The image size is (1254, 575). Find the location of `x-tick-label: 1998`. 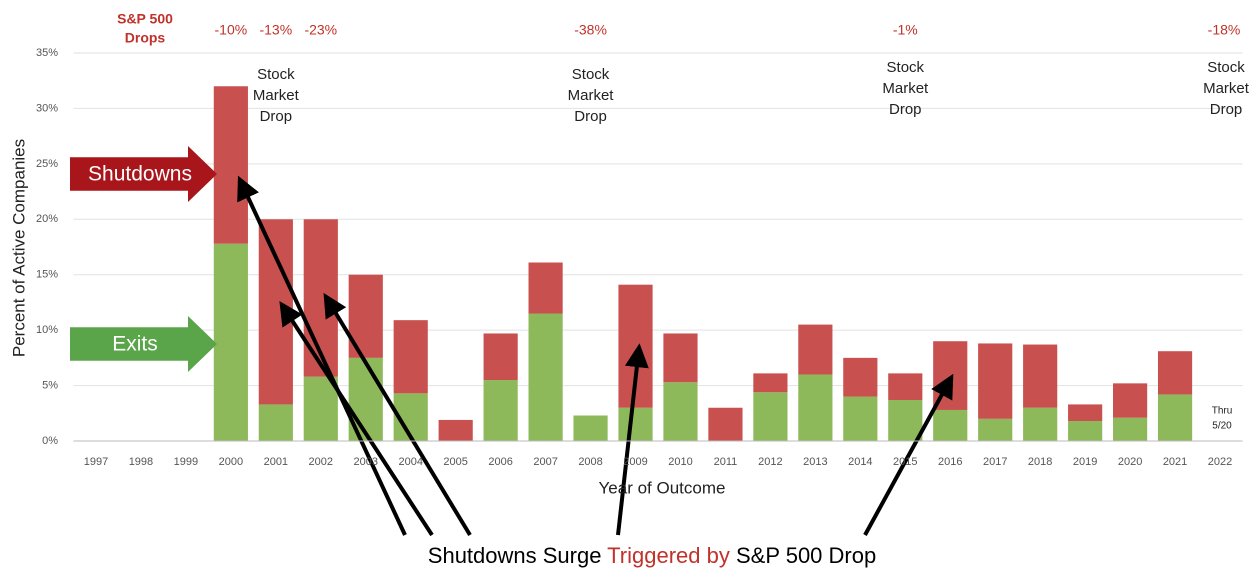

x-tick-label: 1998 is located at coordinates (141, 462).